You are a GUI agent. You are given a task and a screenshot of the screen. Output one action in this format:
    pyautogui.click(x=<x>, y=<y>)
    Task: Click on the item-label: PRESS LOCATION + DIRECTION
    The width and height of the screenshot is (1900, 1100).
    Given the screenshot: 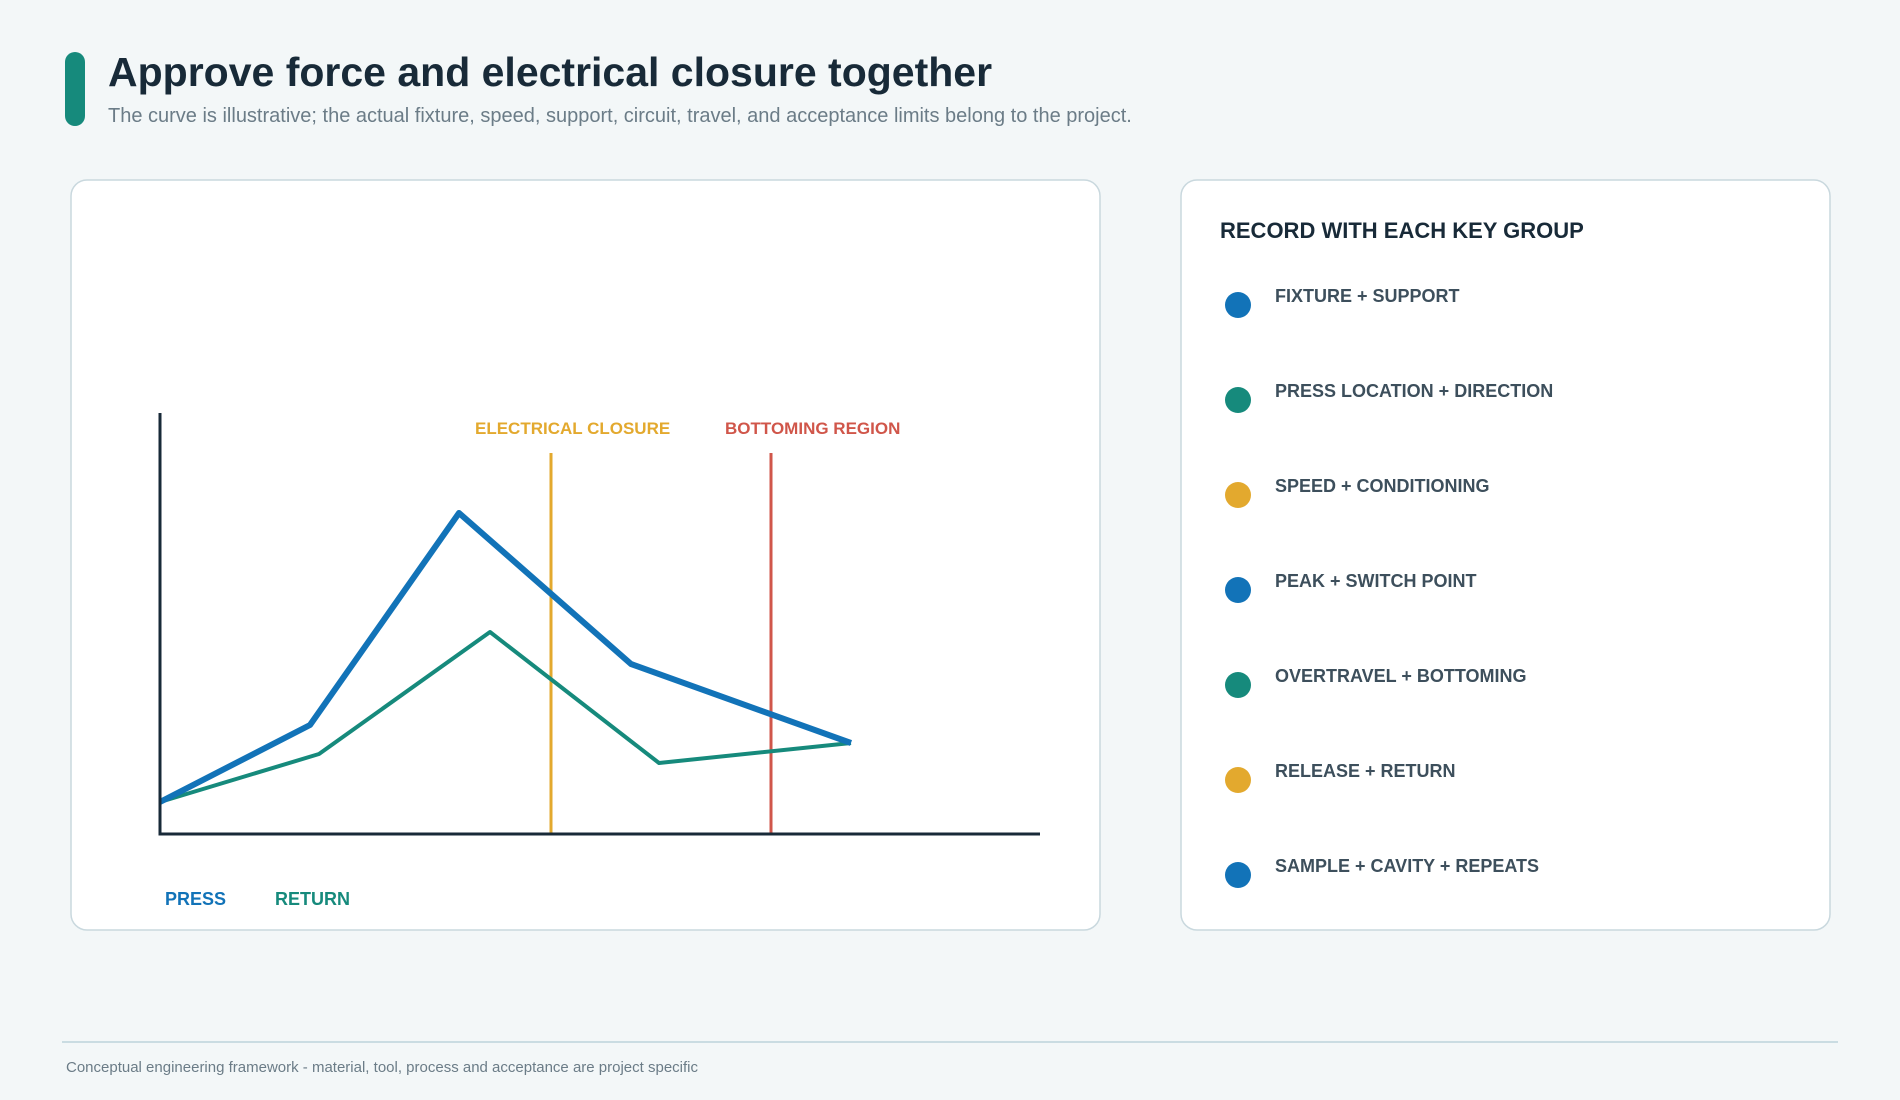 What is the action you would take?
    pyautogui.click(x=1414, y=391)
    